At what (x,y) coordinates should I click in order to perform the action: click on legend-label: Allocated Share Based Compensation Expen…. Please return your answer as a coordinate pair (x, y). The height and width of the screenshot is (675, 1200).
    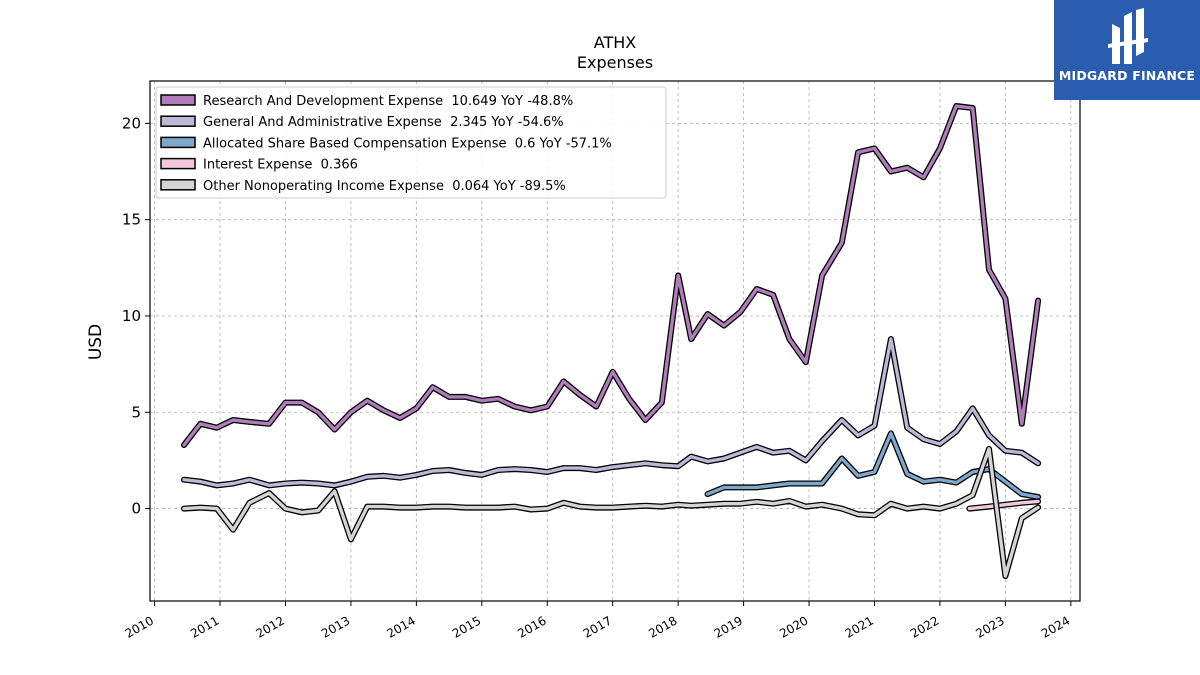
    Looking at the image, I should click on (407, 143).